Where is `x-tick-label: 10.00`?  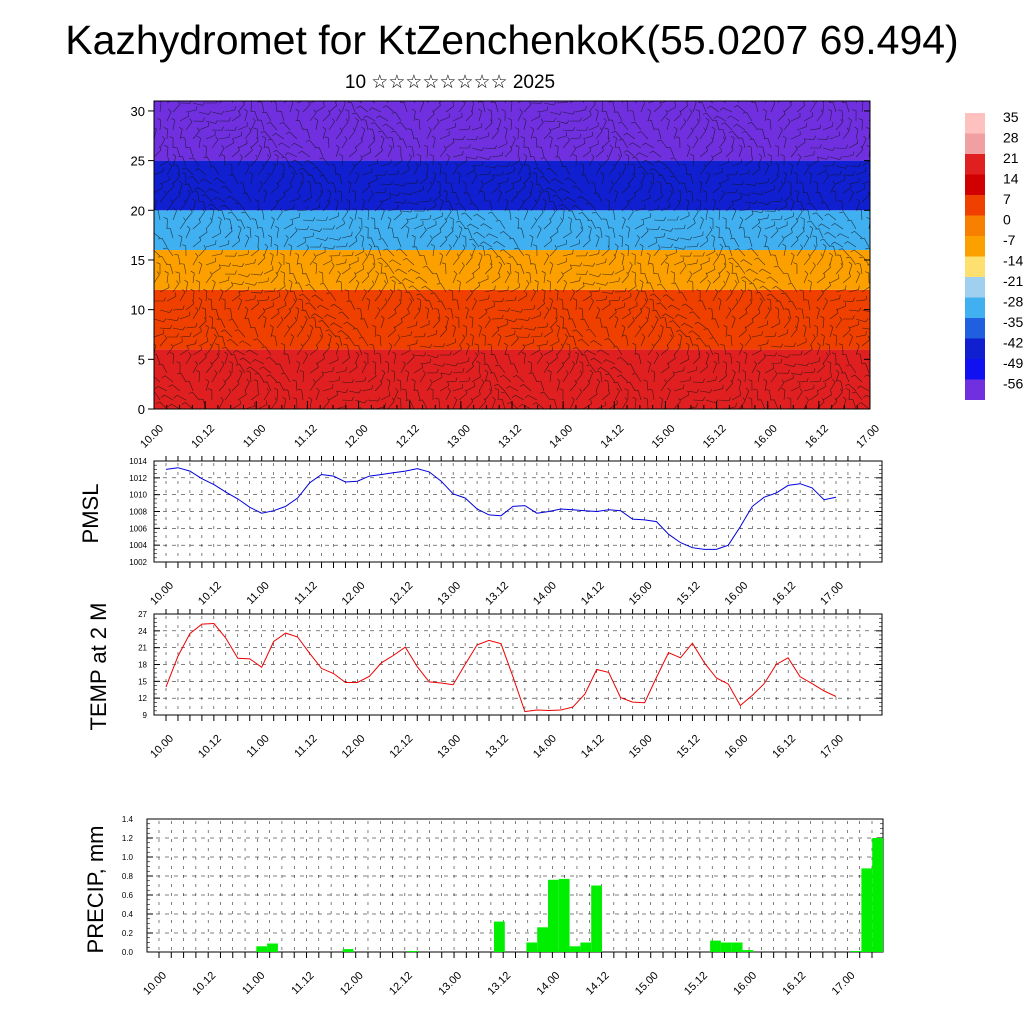
x-tick-label: 10.00 is located at coordinates (162, 747).